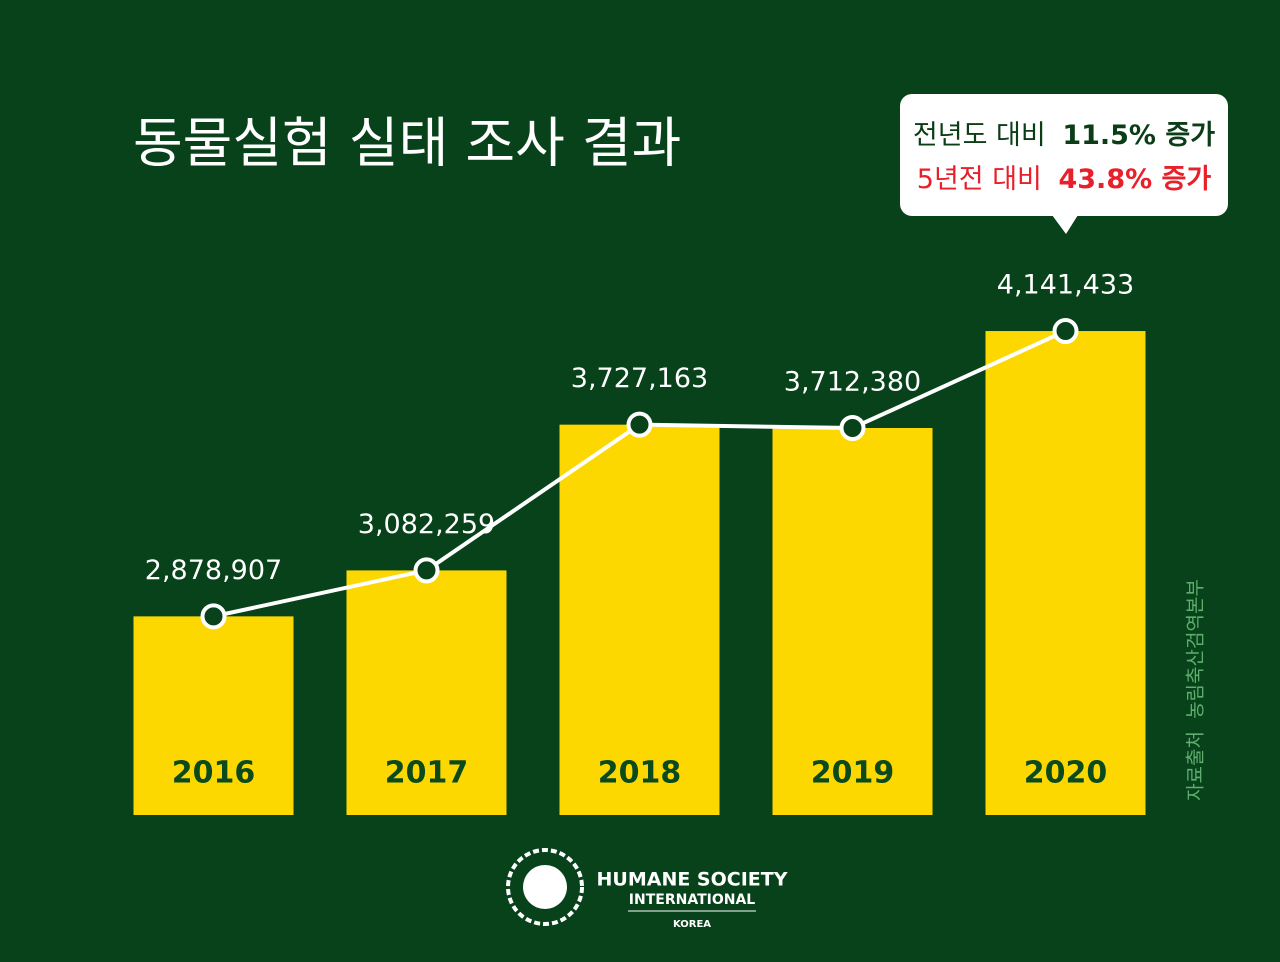 Image resolution: width=1280 pixels, height=962 pixels. I want to click on x-tick-label: 2019, so click(853, 773).